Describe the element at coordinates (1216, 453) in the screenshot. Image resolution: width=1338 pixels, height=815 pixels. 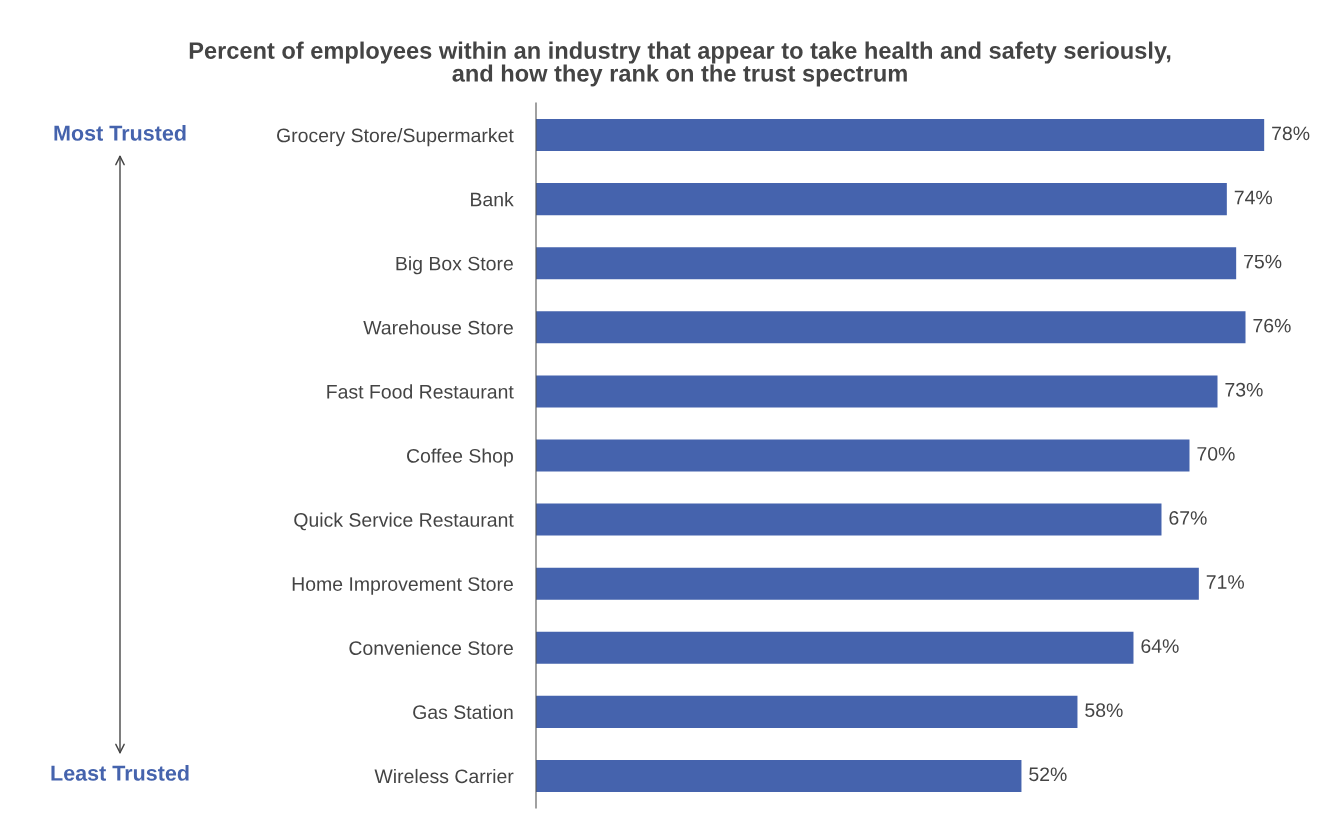
I see `data-label: 70%` at that location.